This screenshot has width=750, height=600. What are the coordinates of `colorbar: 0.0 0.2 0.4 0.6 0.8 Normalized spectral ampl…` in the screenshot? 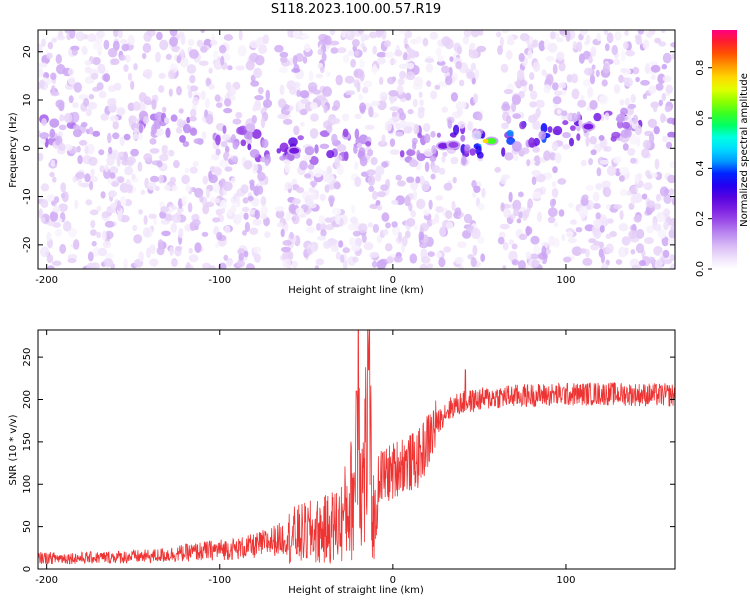 It's located at (722, 153).